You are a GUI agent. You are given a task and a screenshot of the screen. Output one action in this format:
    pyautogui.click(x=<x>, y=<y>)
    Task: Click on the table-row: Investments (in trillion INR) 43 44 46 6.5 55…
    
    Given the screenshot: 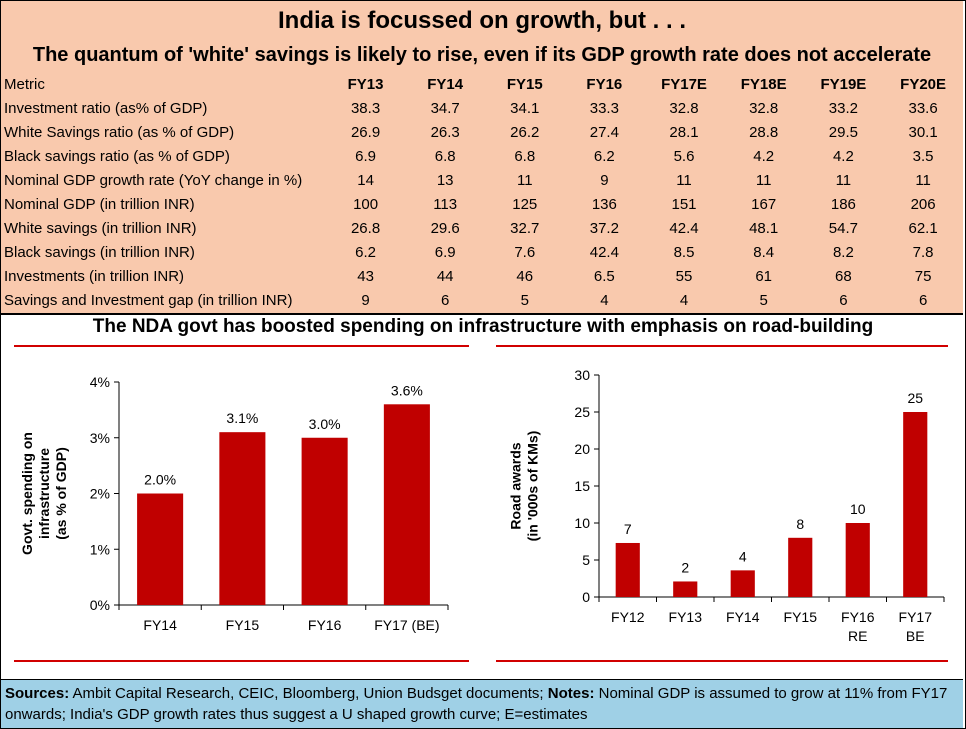 What is the action you would take?
    pyautogui.click(x=483, y=276)
    